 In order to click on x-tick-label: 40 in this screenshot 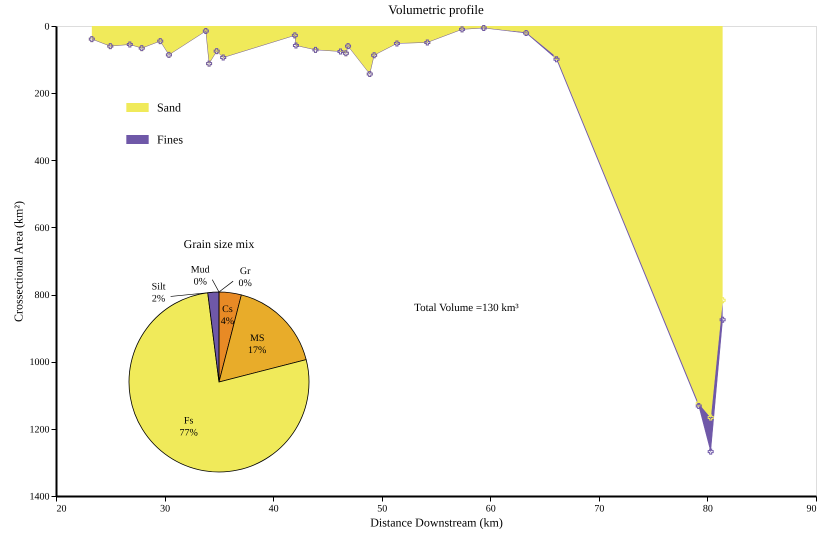, I will do `click(273, 509)`.